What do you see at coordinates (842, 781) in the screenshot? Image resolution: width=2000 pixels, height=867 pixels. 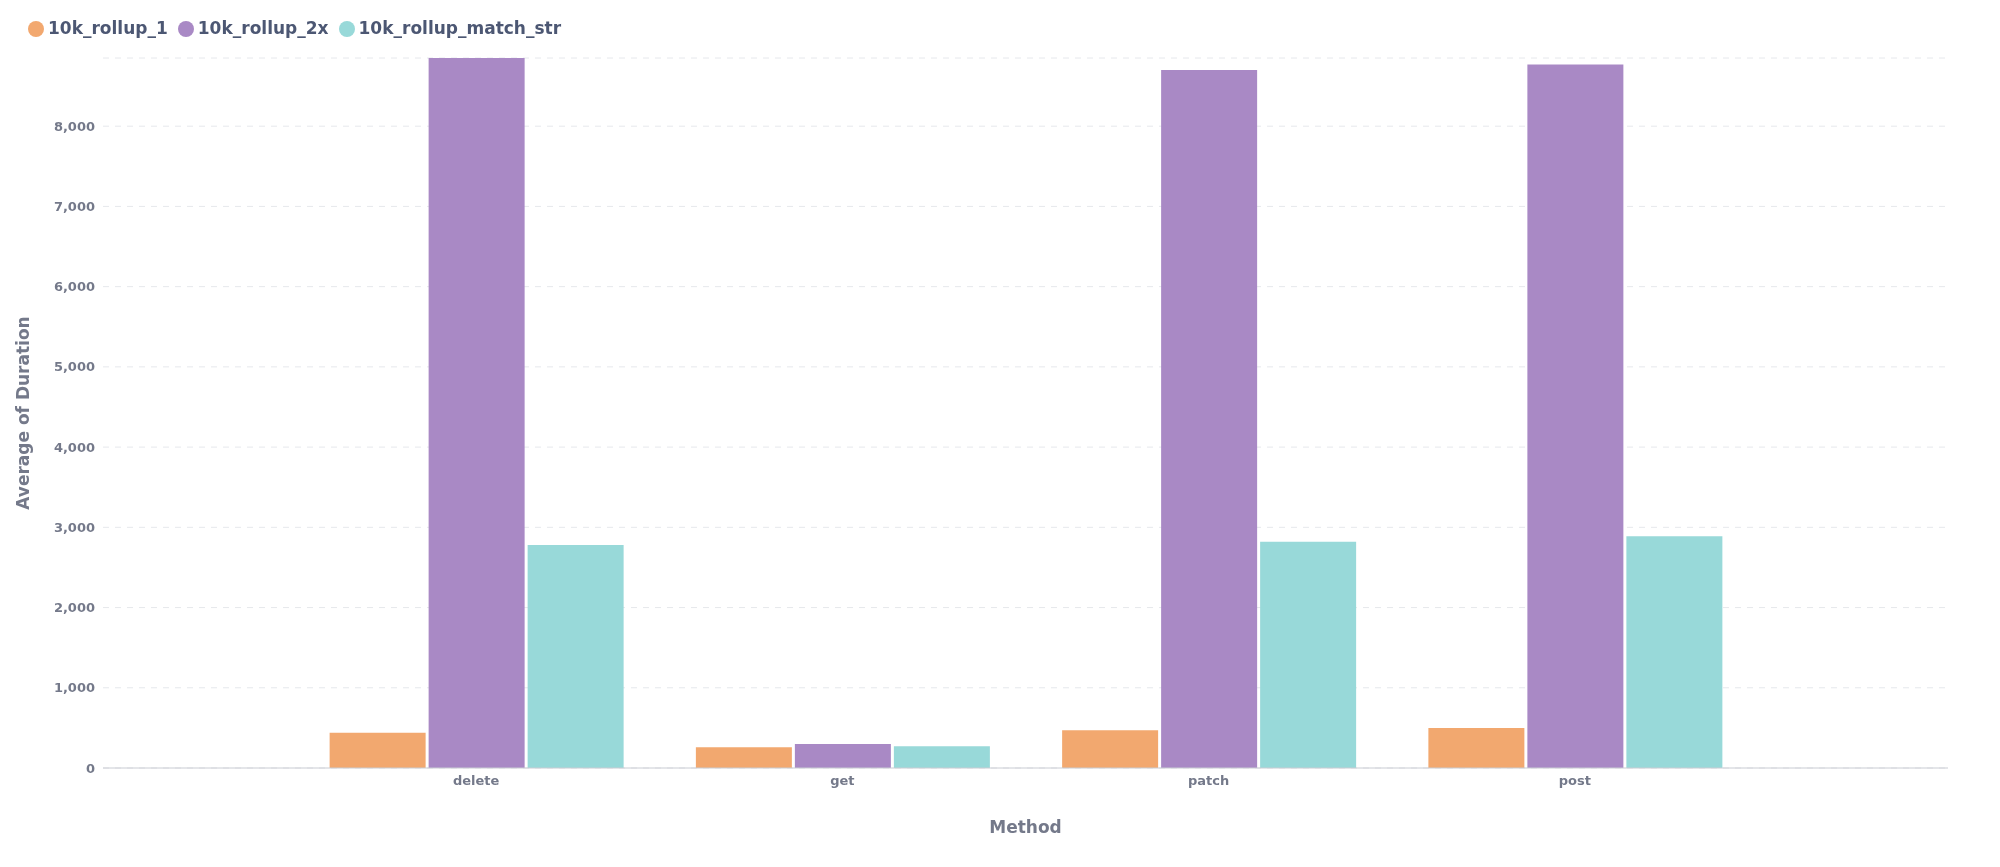 I see `x-tick-label: get` at bounding box center [842, 781].